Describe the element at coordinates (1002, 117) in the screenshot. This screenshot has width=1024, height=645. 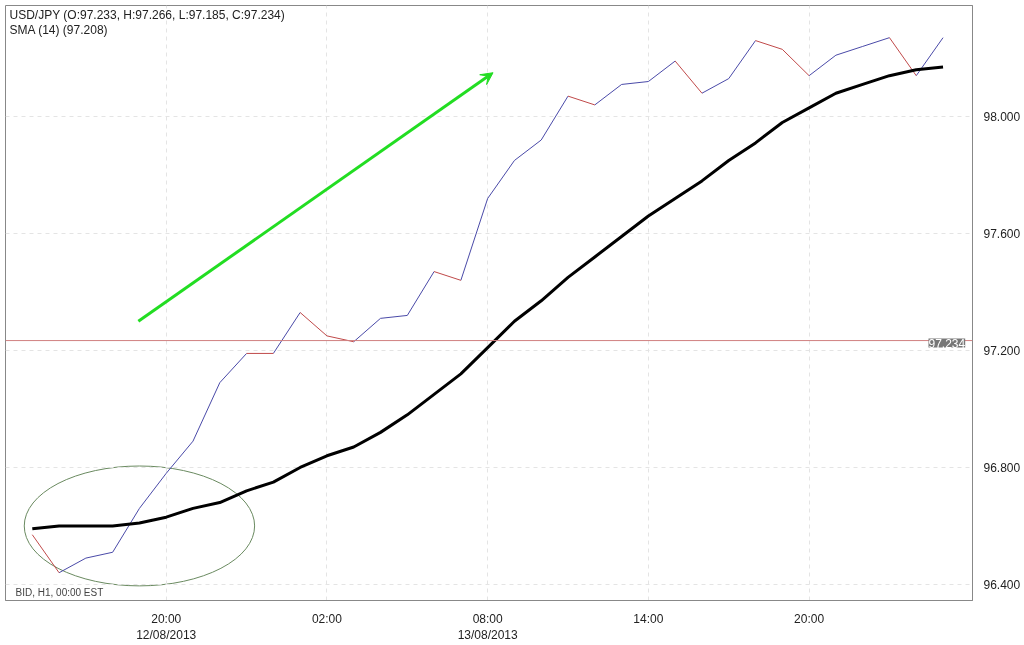
I see `y-tick-label: 98.000` at that location.